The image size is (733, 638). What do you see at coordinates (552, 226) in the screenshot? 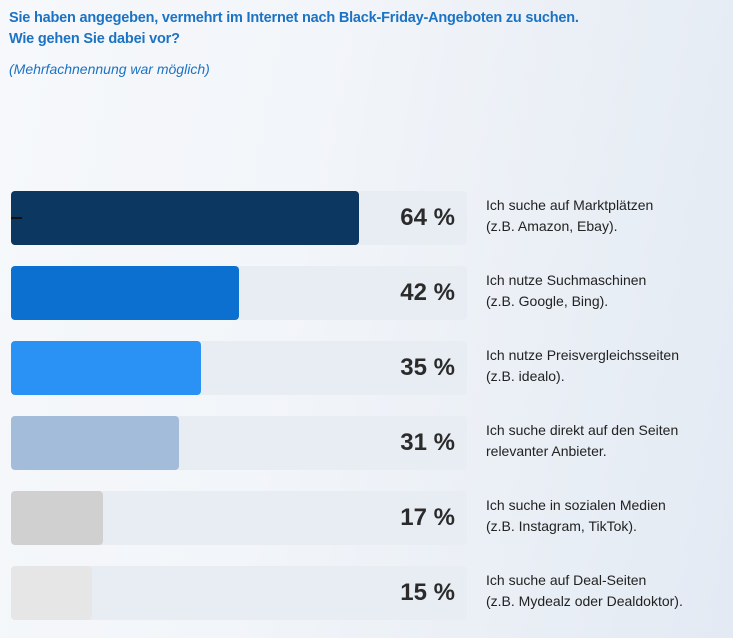
I see `category-label-line-2: (z.B. Amazon, Ebay).` at bounding box center [552, 226].